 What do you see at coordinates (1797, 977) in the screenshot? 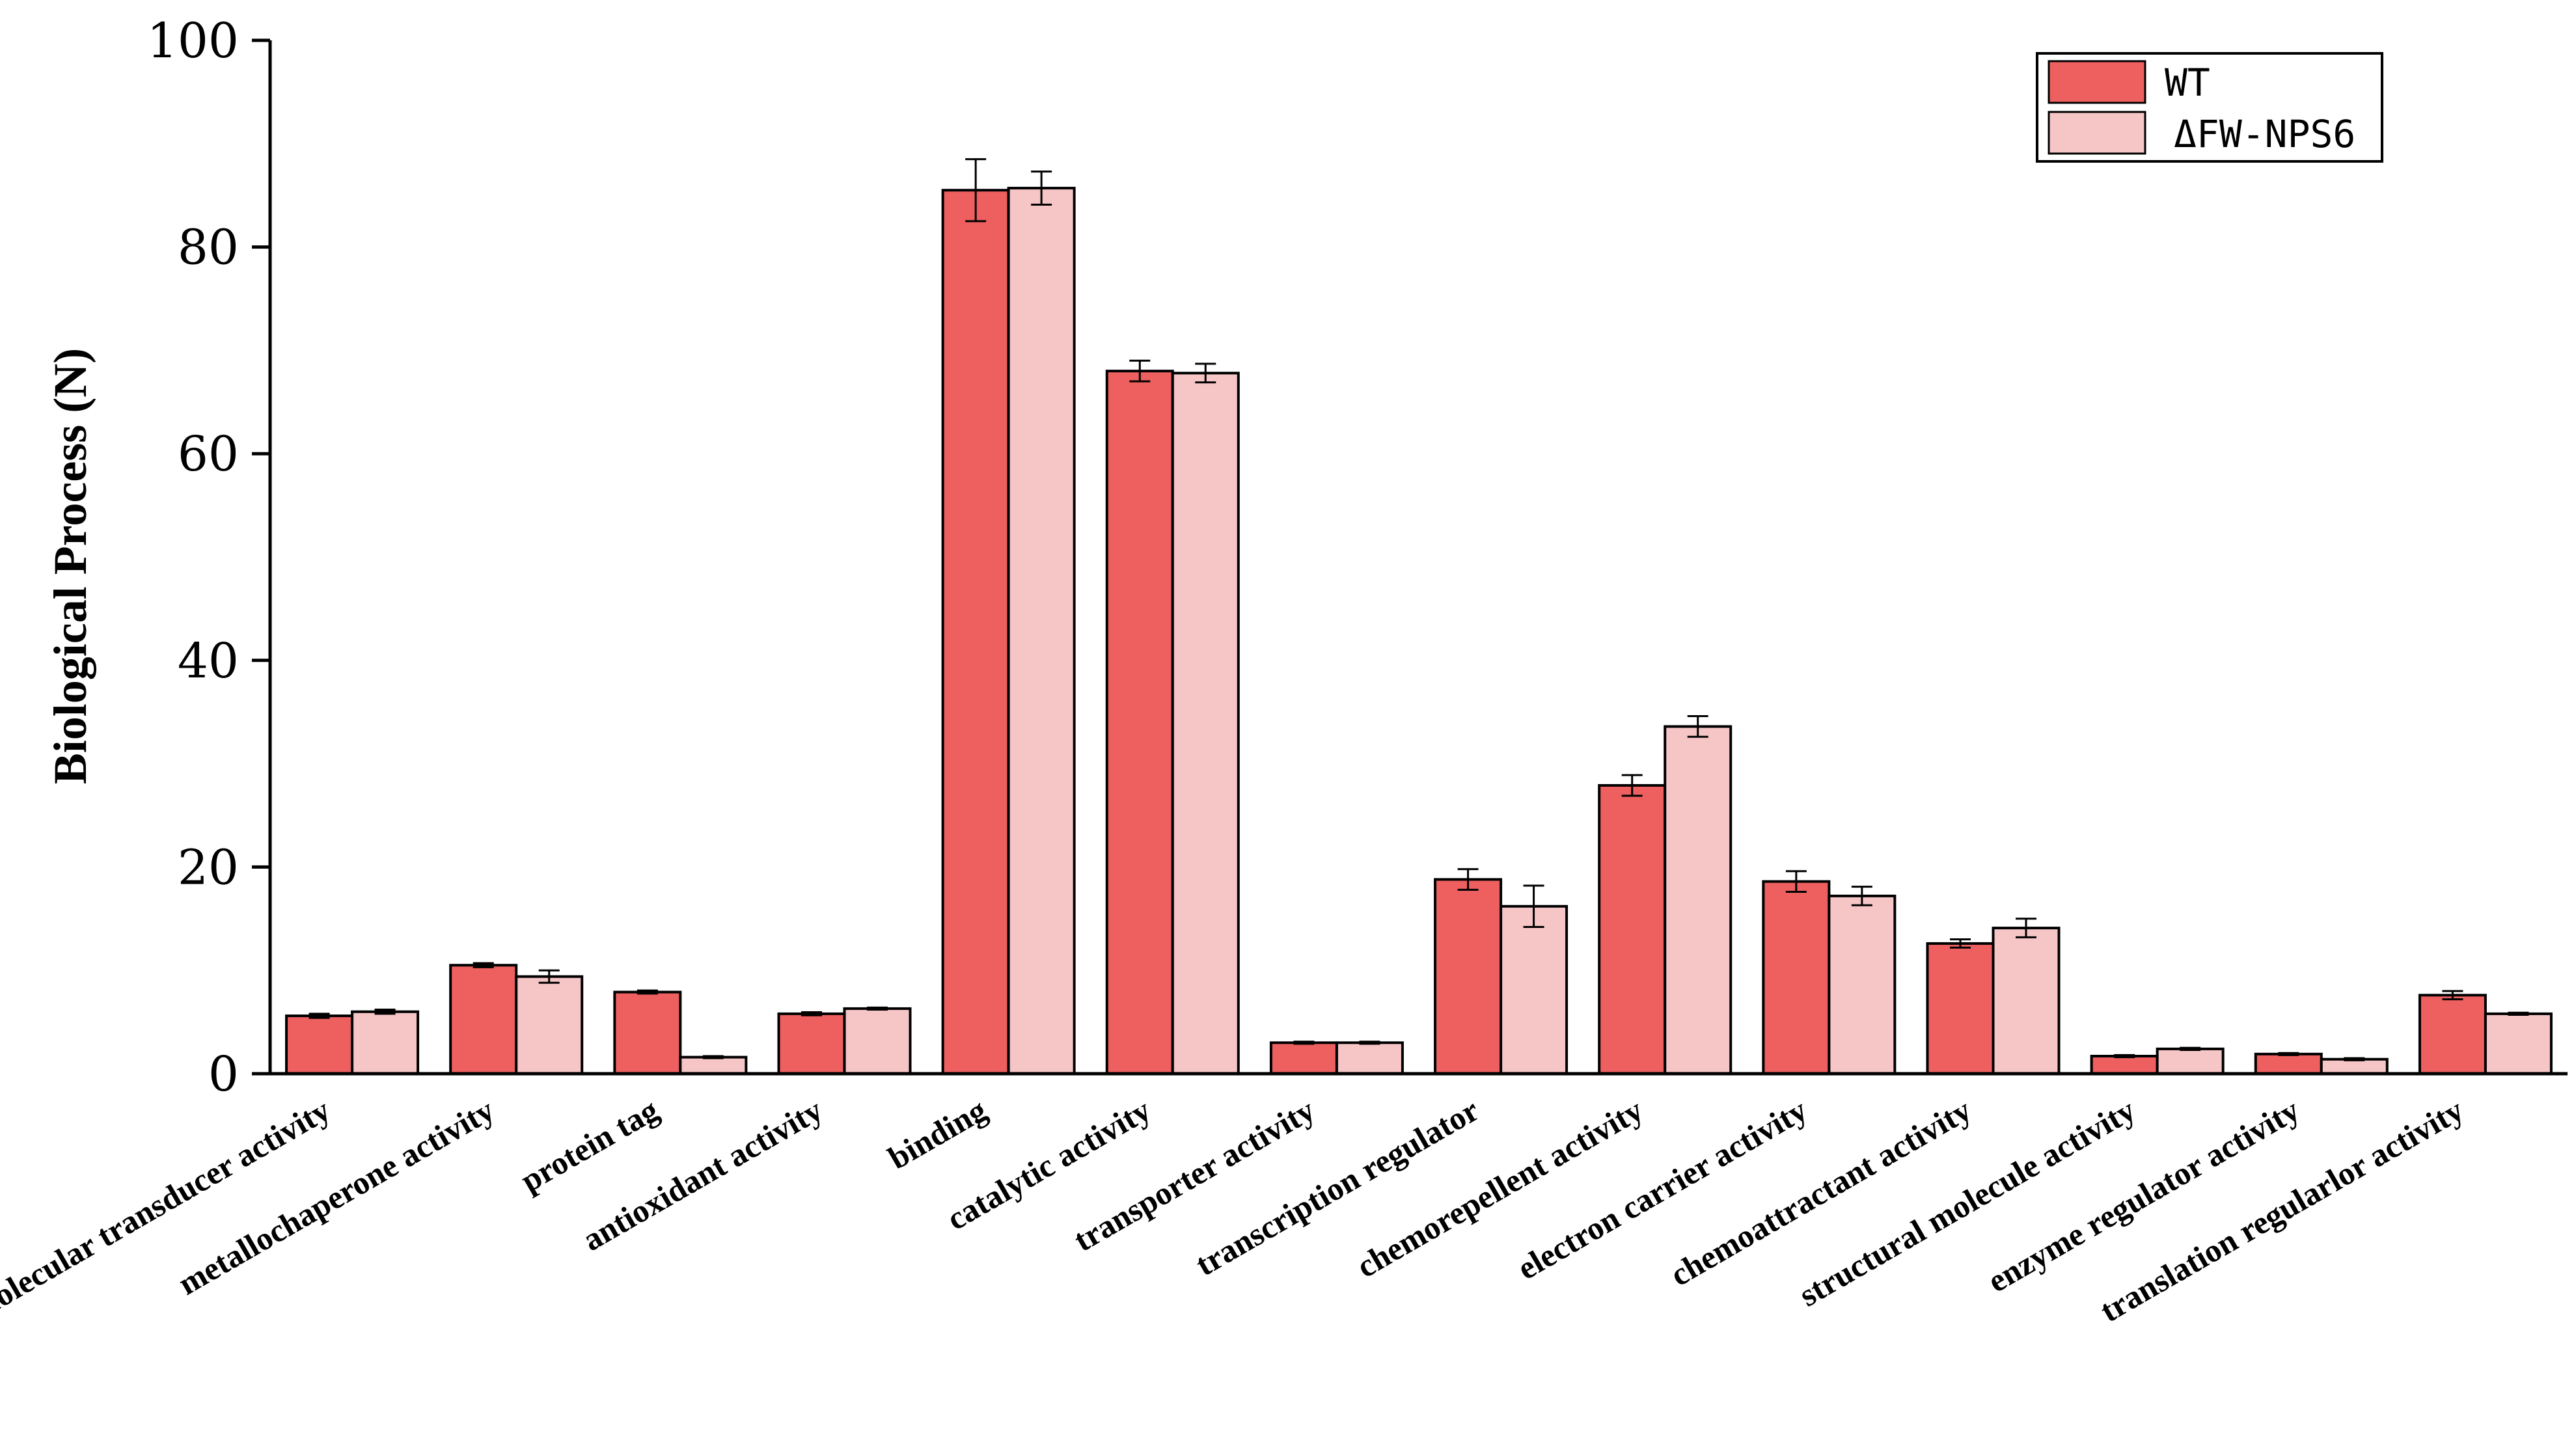
I see `bar-s0-c9` at bounding box center [1797, 977].